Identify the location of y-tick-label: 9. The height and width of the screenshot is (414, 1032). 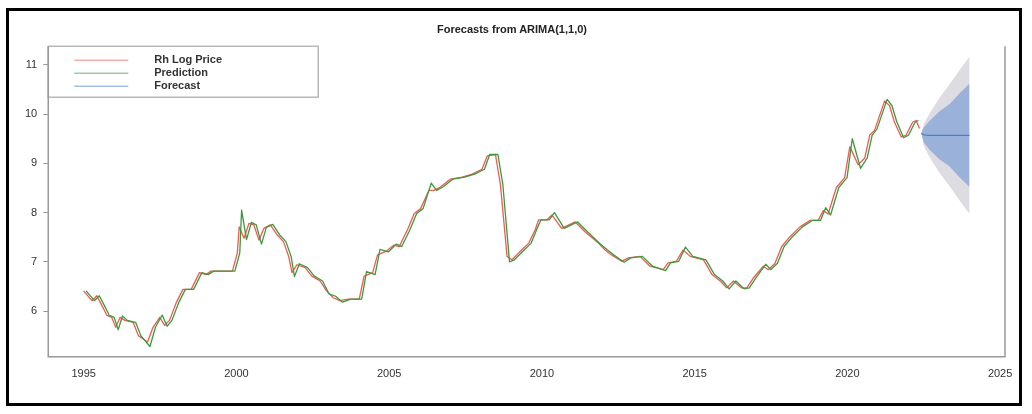
(34, 162).